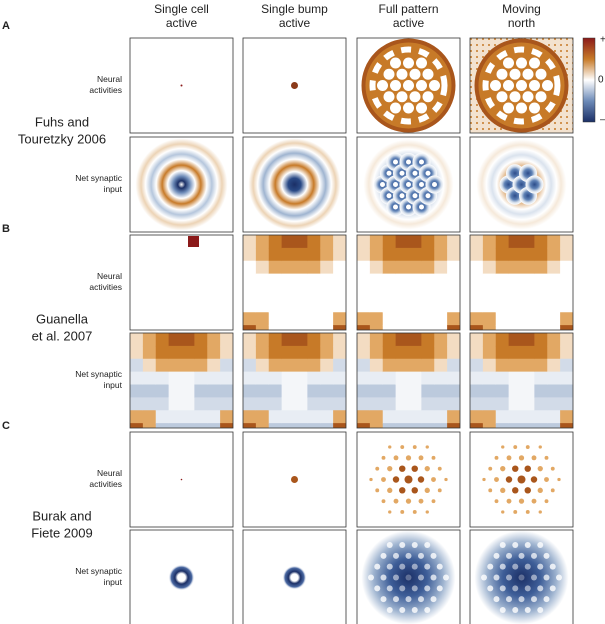 Image resolution: width=605 pixels, height=624 pixels. I want to click on column-header: Single cell, so click(181, 9).